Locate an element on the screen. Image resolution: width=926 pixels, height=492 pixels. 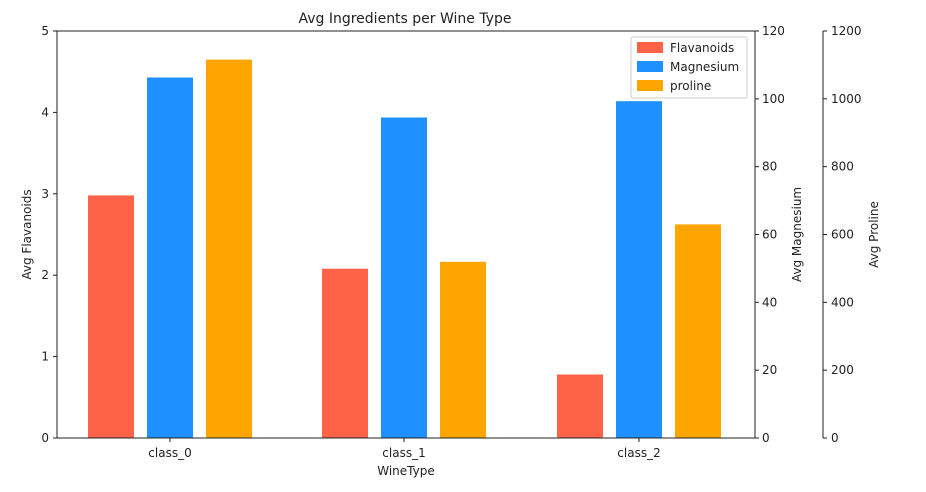
x-axis: class_0 class_1 class_2 is located at coordinates (404, 449).